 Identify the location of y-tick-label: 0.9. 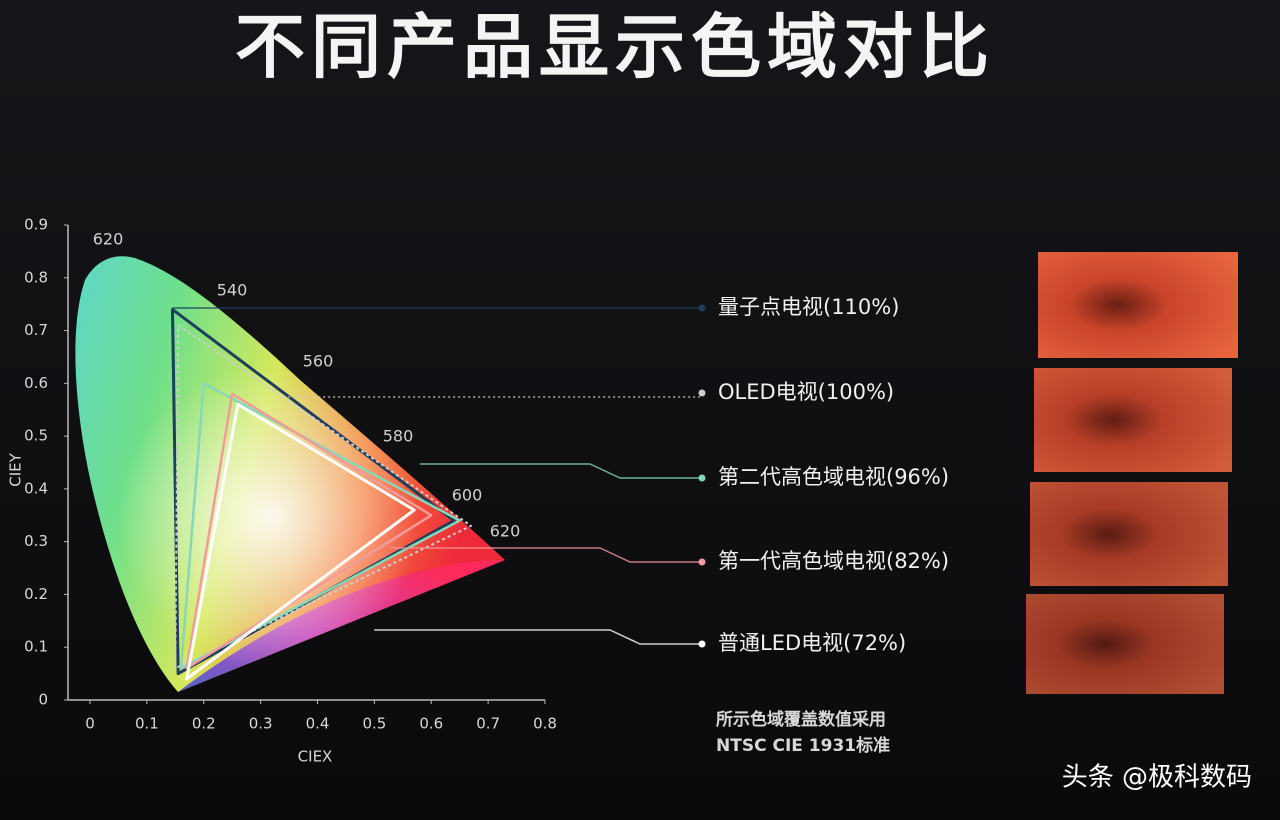
(36, 225).